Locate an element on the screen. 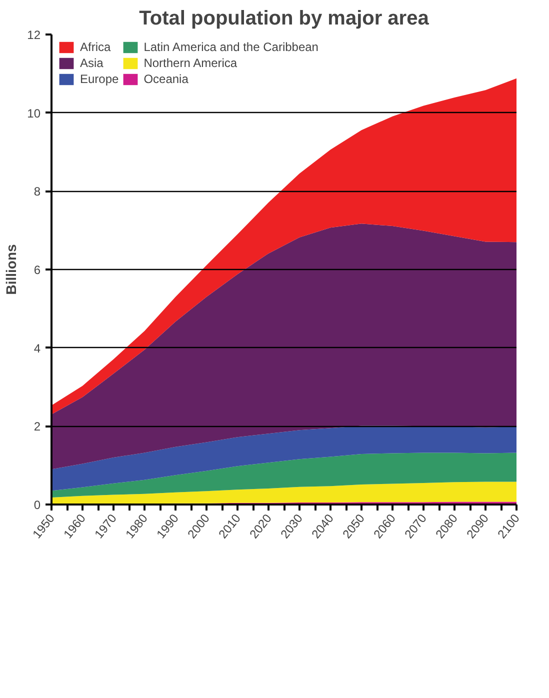 This screenshot has width=549, height=698. y-tick-label: 2 is located at coordinates (37, 427).